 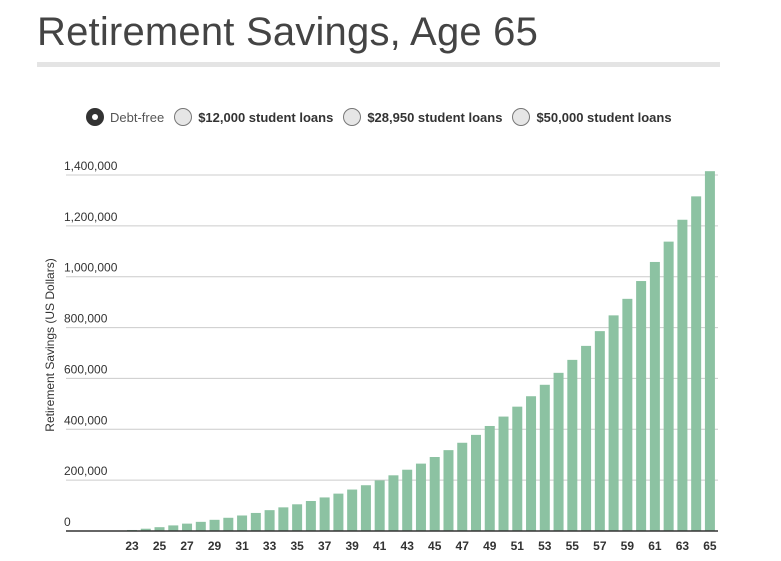 What do you see at coordinates (325, 546) in the screenshot?
I see `x-tick-label: 37` at bounding box center [325, 546].